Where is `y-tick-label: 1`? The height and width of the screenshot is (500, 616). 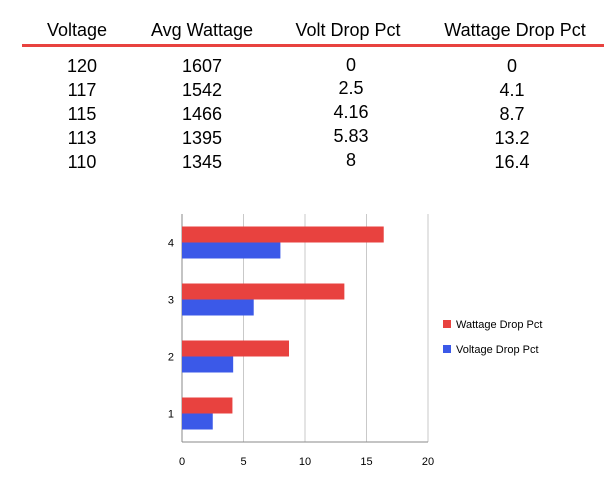
y-tick-label: 1 is located at coordinates (171, 415).